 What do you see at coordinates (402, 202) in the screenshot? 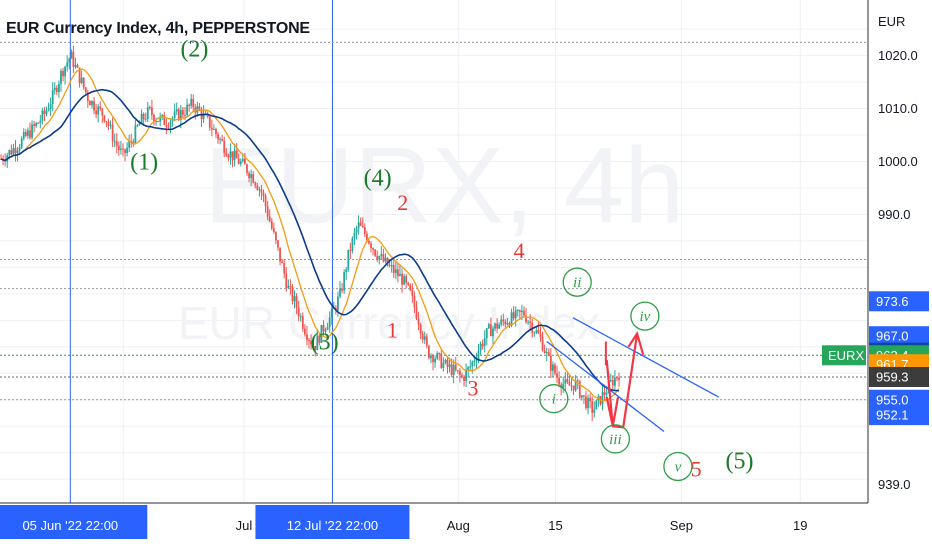
I see `wave-label-minor: 2` at bounding box center [402, 202].